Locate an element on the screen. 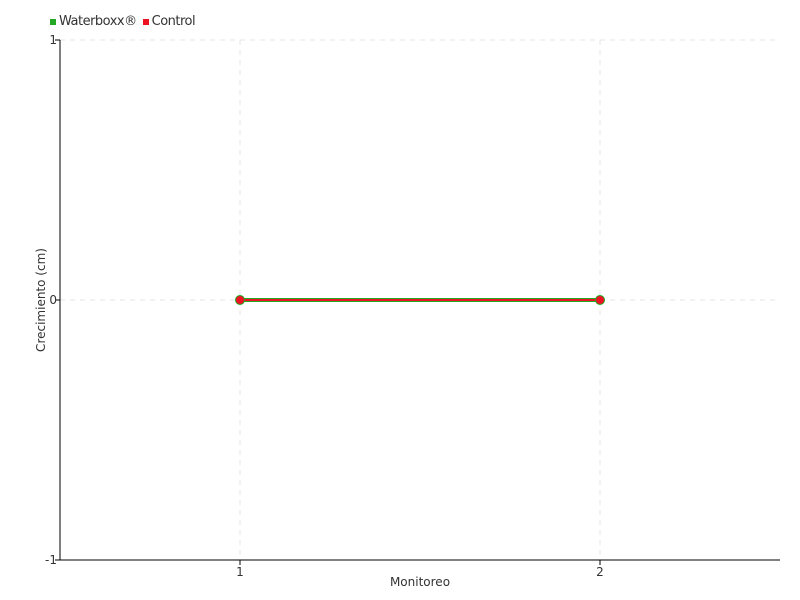 This screenshot has height=600, width=800. legend: Waterboxx® Control is located at coordinates (123, 21).